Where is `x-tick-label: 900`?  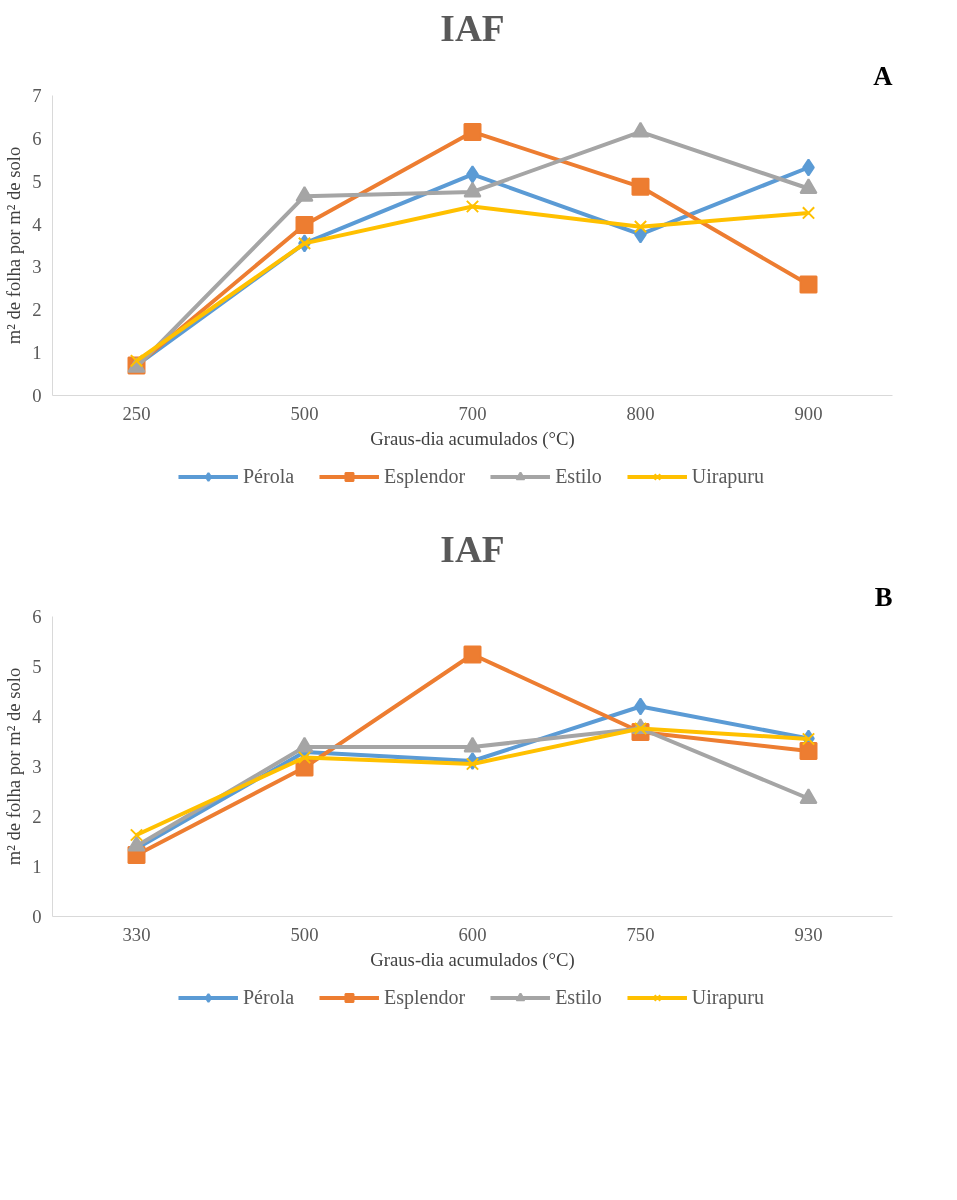 x-tick-label: 900 is located at coordinates (808, 413).